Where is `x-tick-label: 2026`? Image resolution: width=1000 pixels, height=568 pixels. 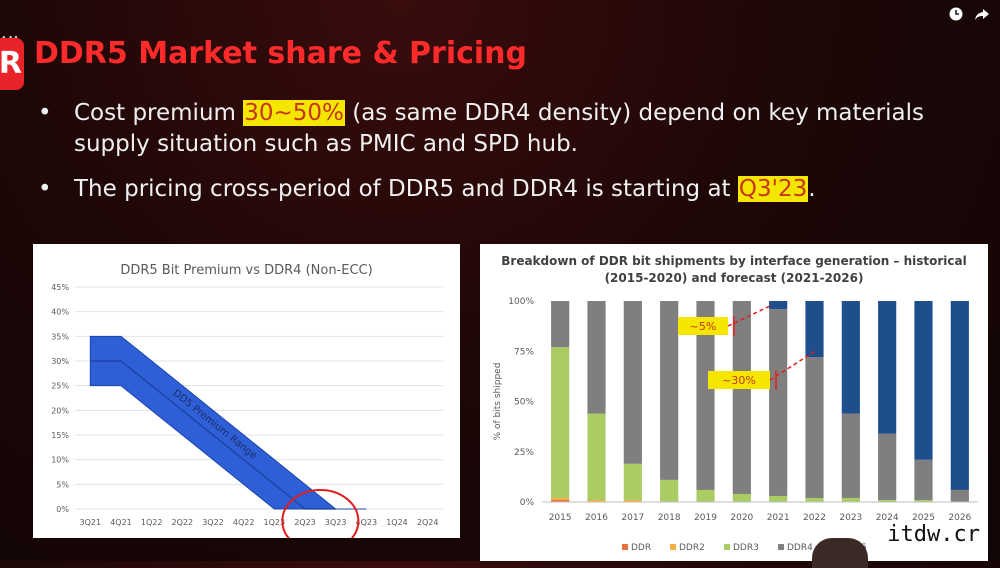
x-tick-label: 2026 is located at coordinates (959, 518).